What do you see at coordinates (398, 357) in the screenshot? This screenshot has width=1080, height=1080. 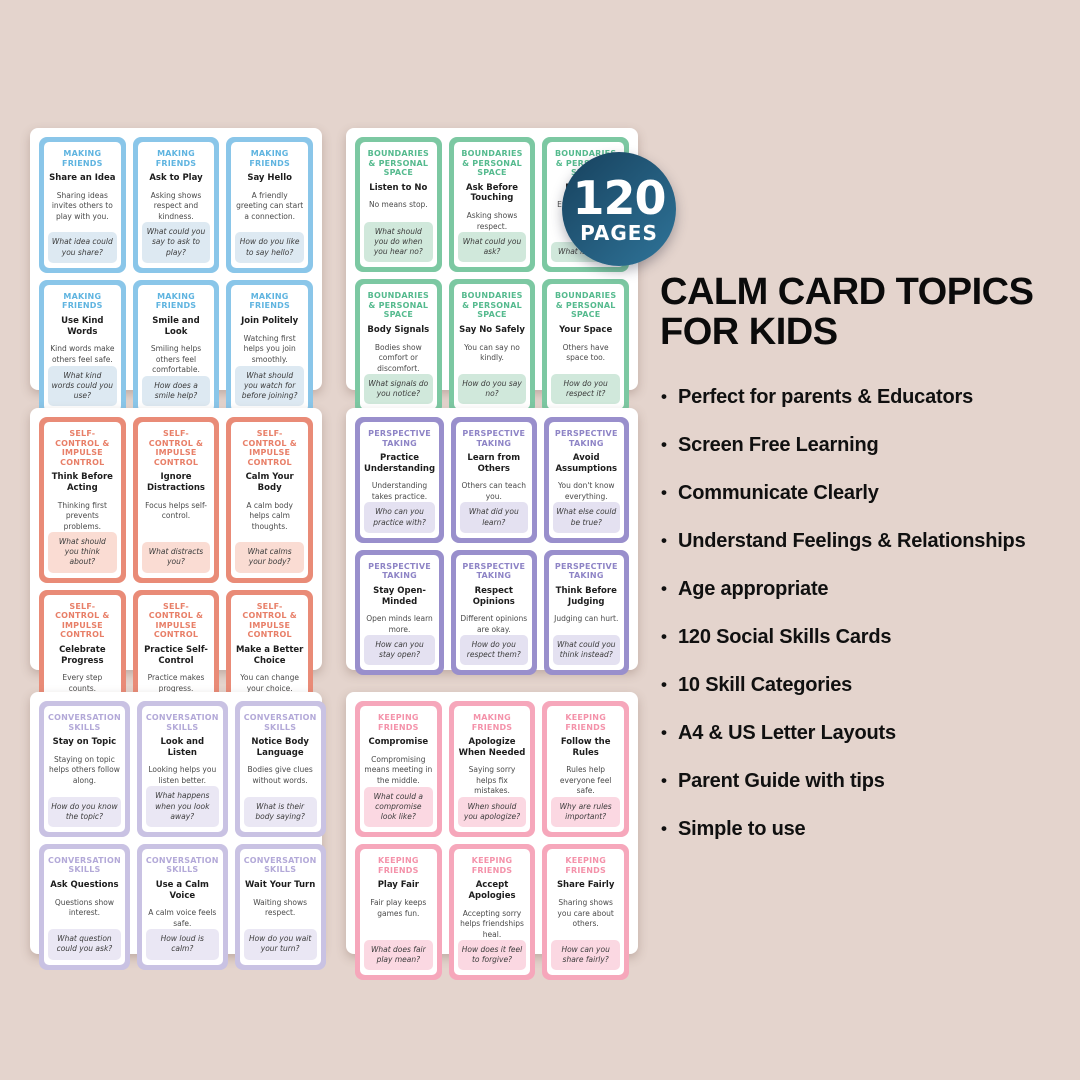 I see `card-description: Bodies show comfort or discomfort.` at bounding box center [398, 357].